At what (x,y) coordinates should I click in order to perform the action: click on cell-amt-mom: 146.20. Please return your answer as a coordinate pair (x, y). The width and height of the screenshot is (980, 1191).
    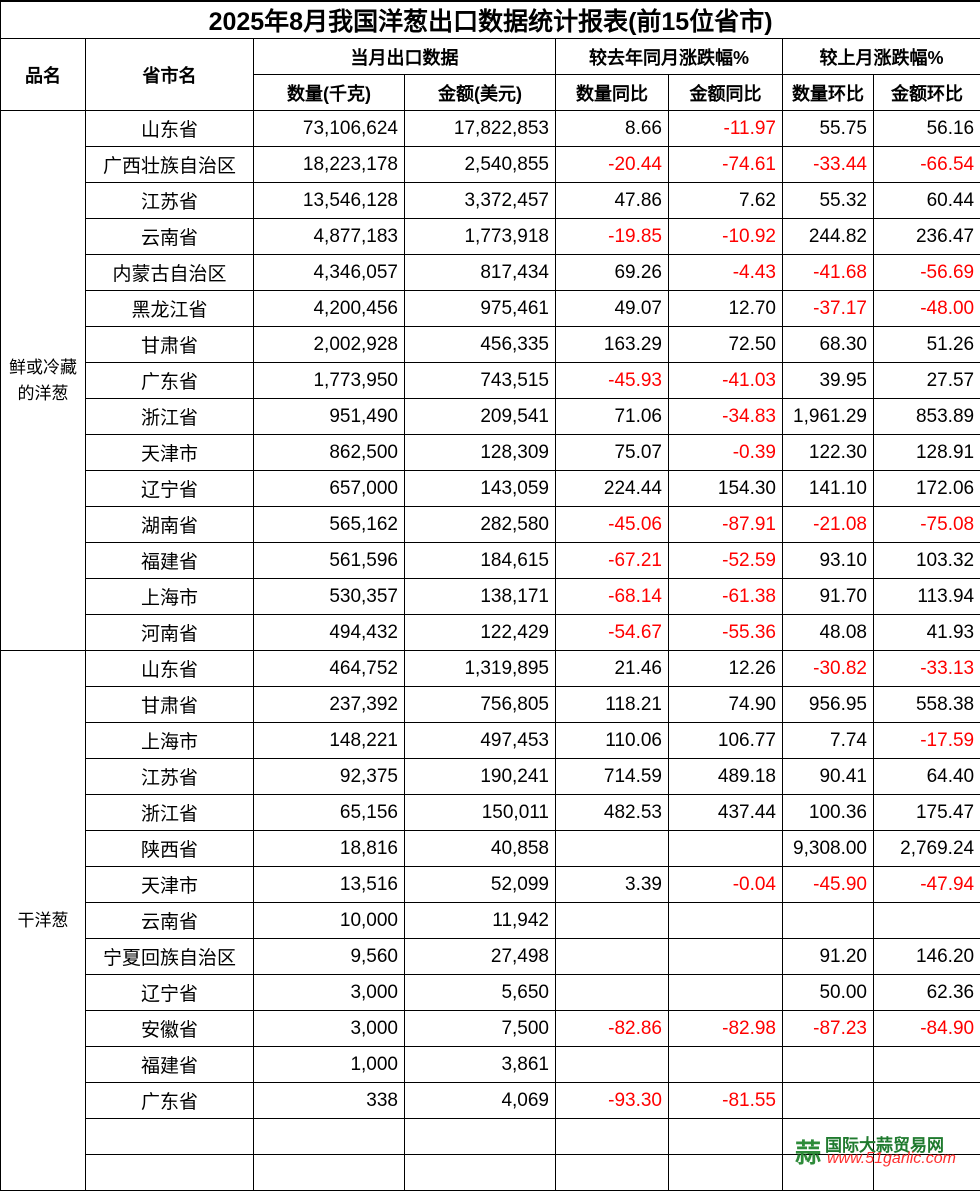
    Looking at the image, I should click on (927, 957).